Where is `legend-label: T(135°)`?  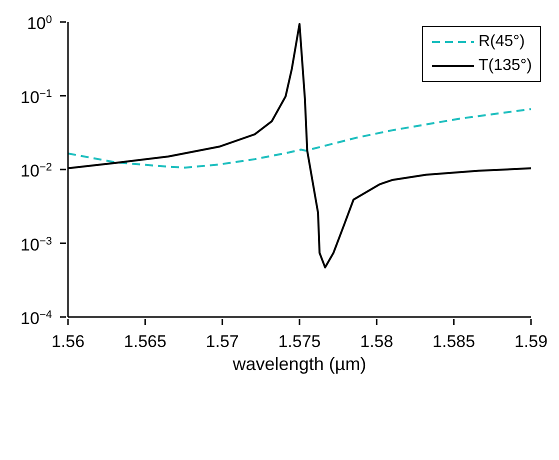 legend-label: T(135°) is located at coordinates (505, 66).